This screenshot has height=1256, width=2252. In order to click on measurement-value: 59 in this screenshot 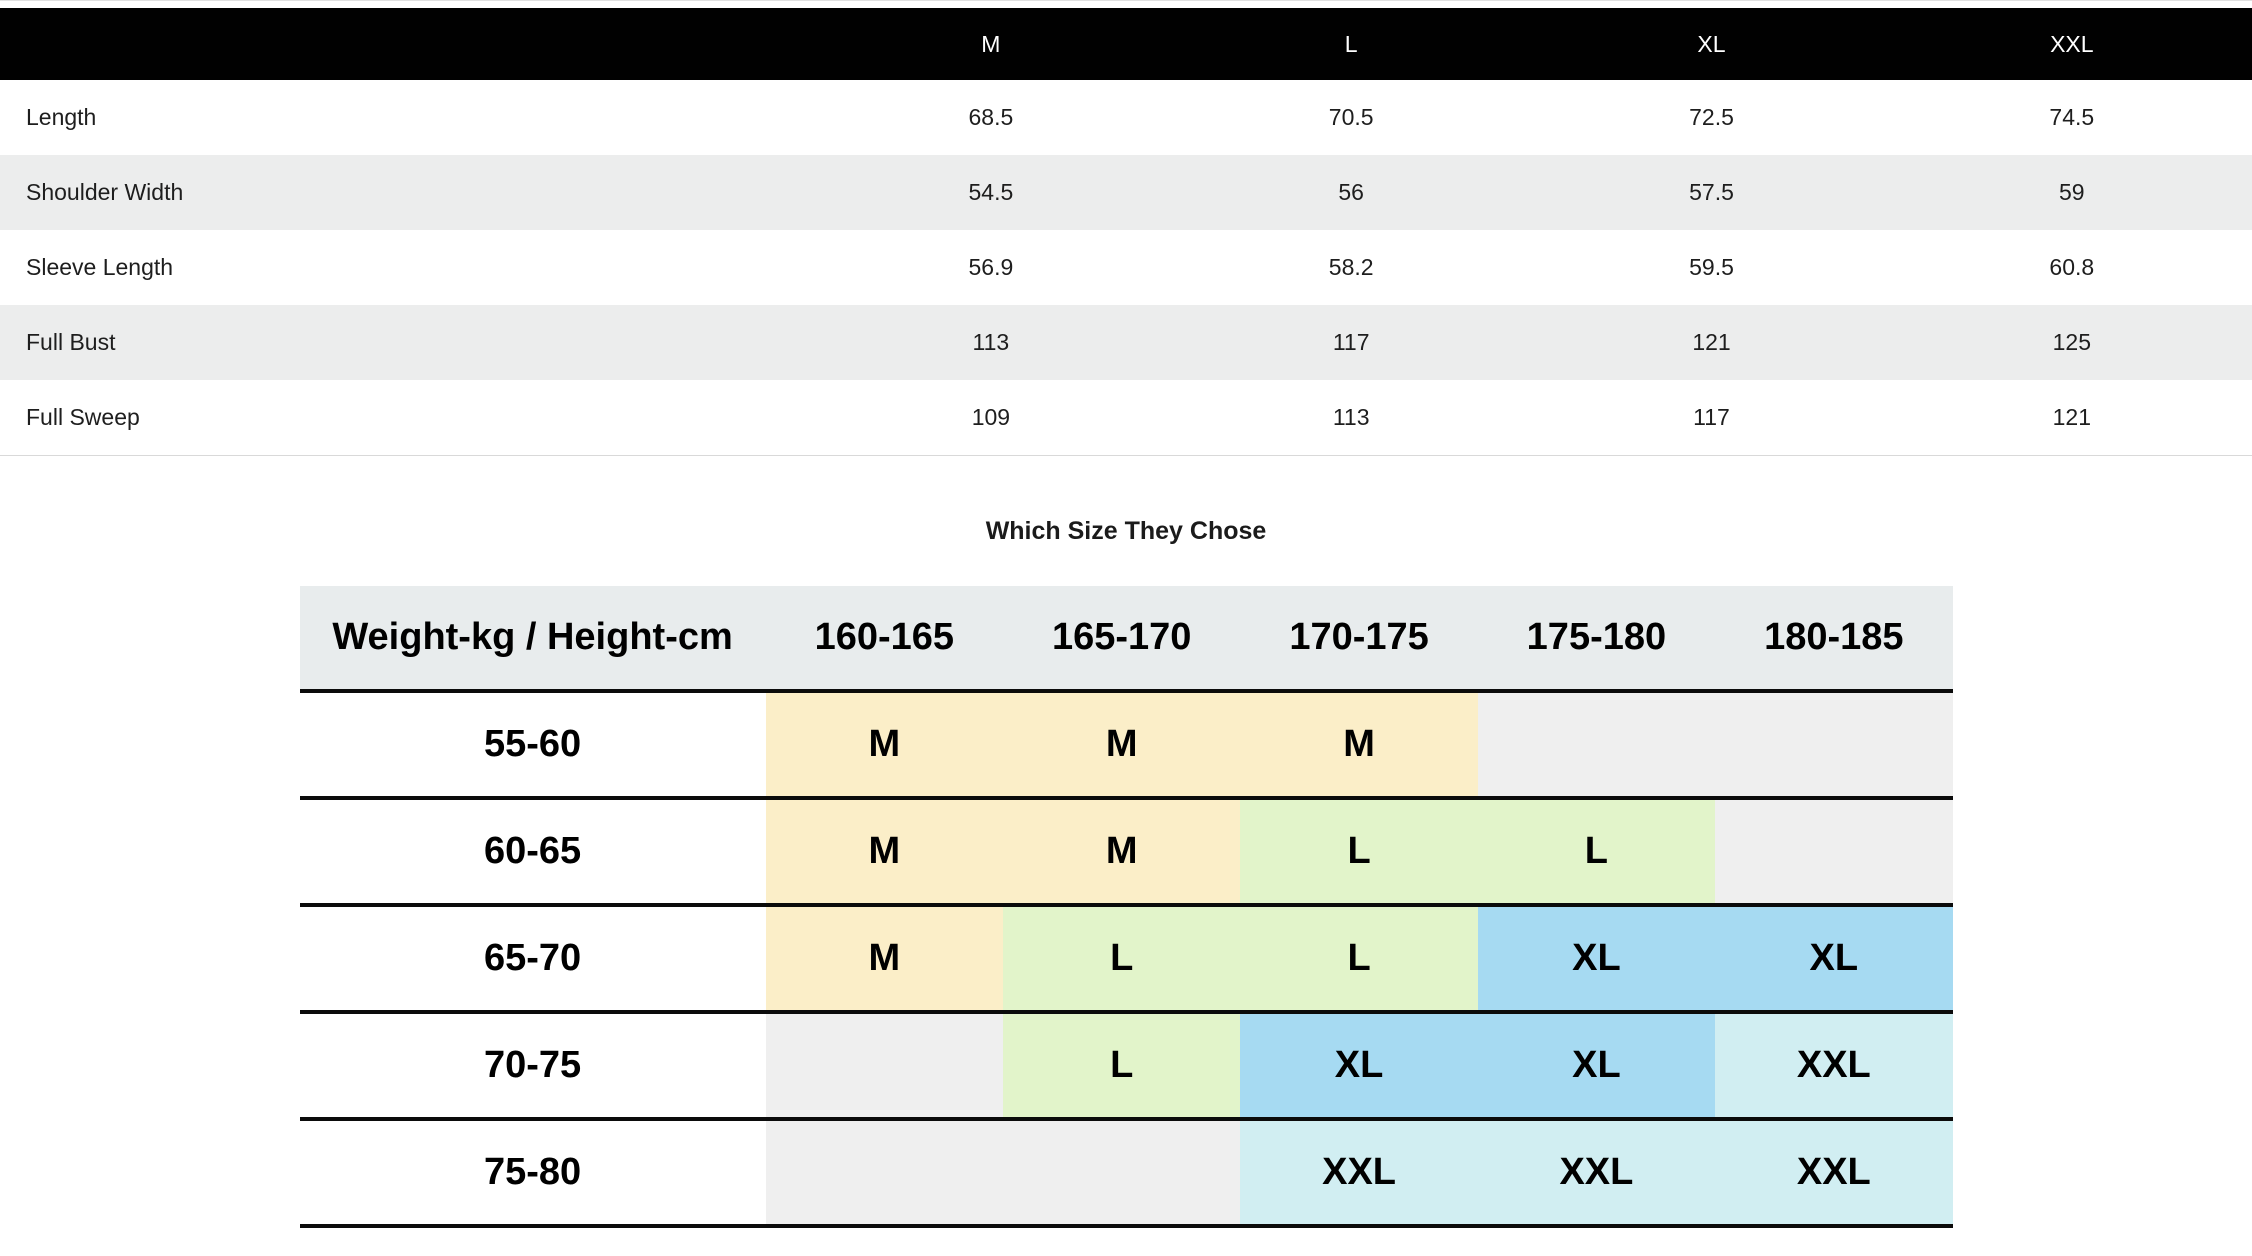, I will do `click(2072, 192)`.